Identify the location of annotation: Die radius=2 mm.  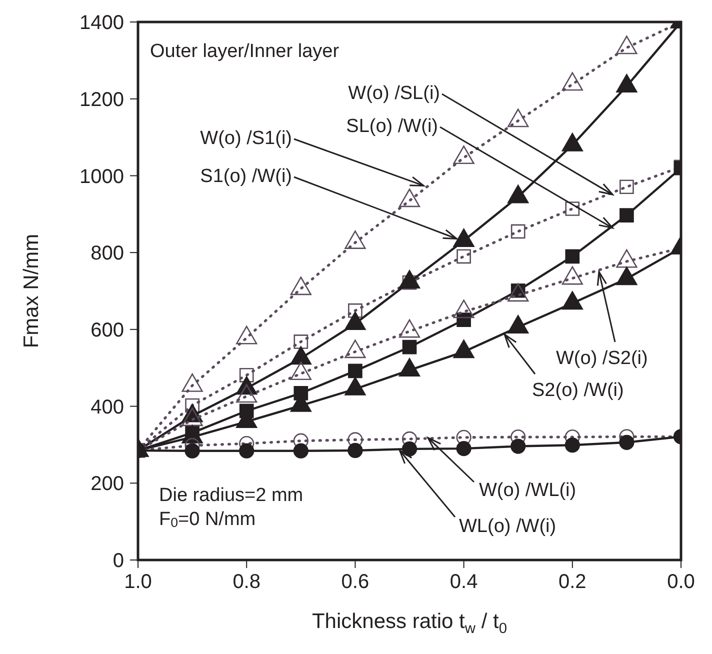
(231, 495).